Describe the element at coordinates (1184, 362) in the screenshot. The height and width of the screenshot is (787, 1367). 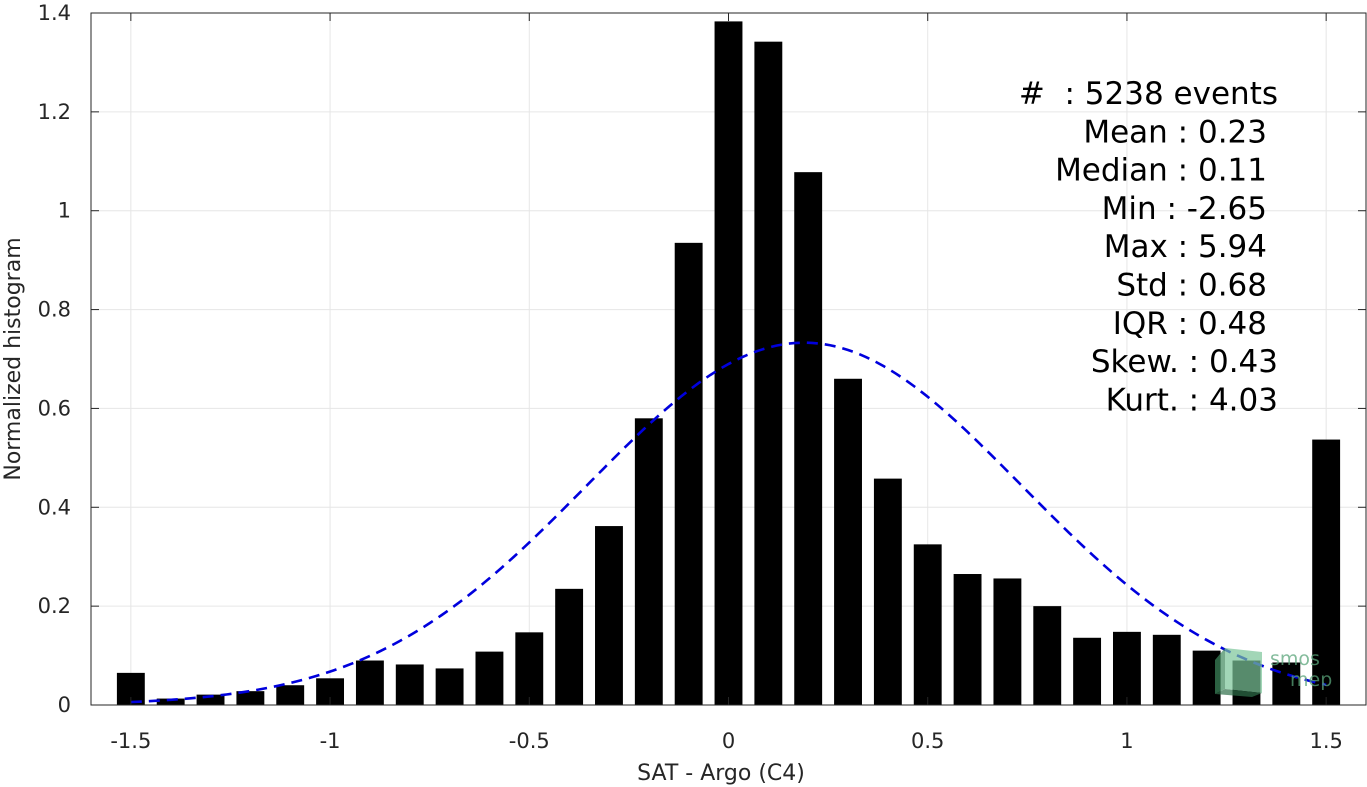
I see `stats-line: Skew. : 0.43` at that location.